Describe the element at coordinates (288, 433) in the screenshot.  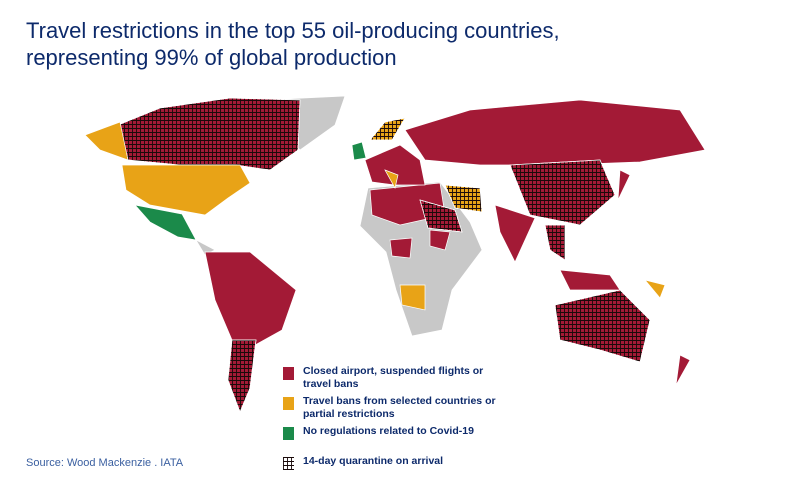
I see `green-square-icon` at that location.